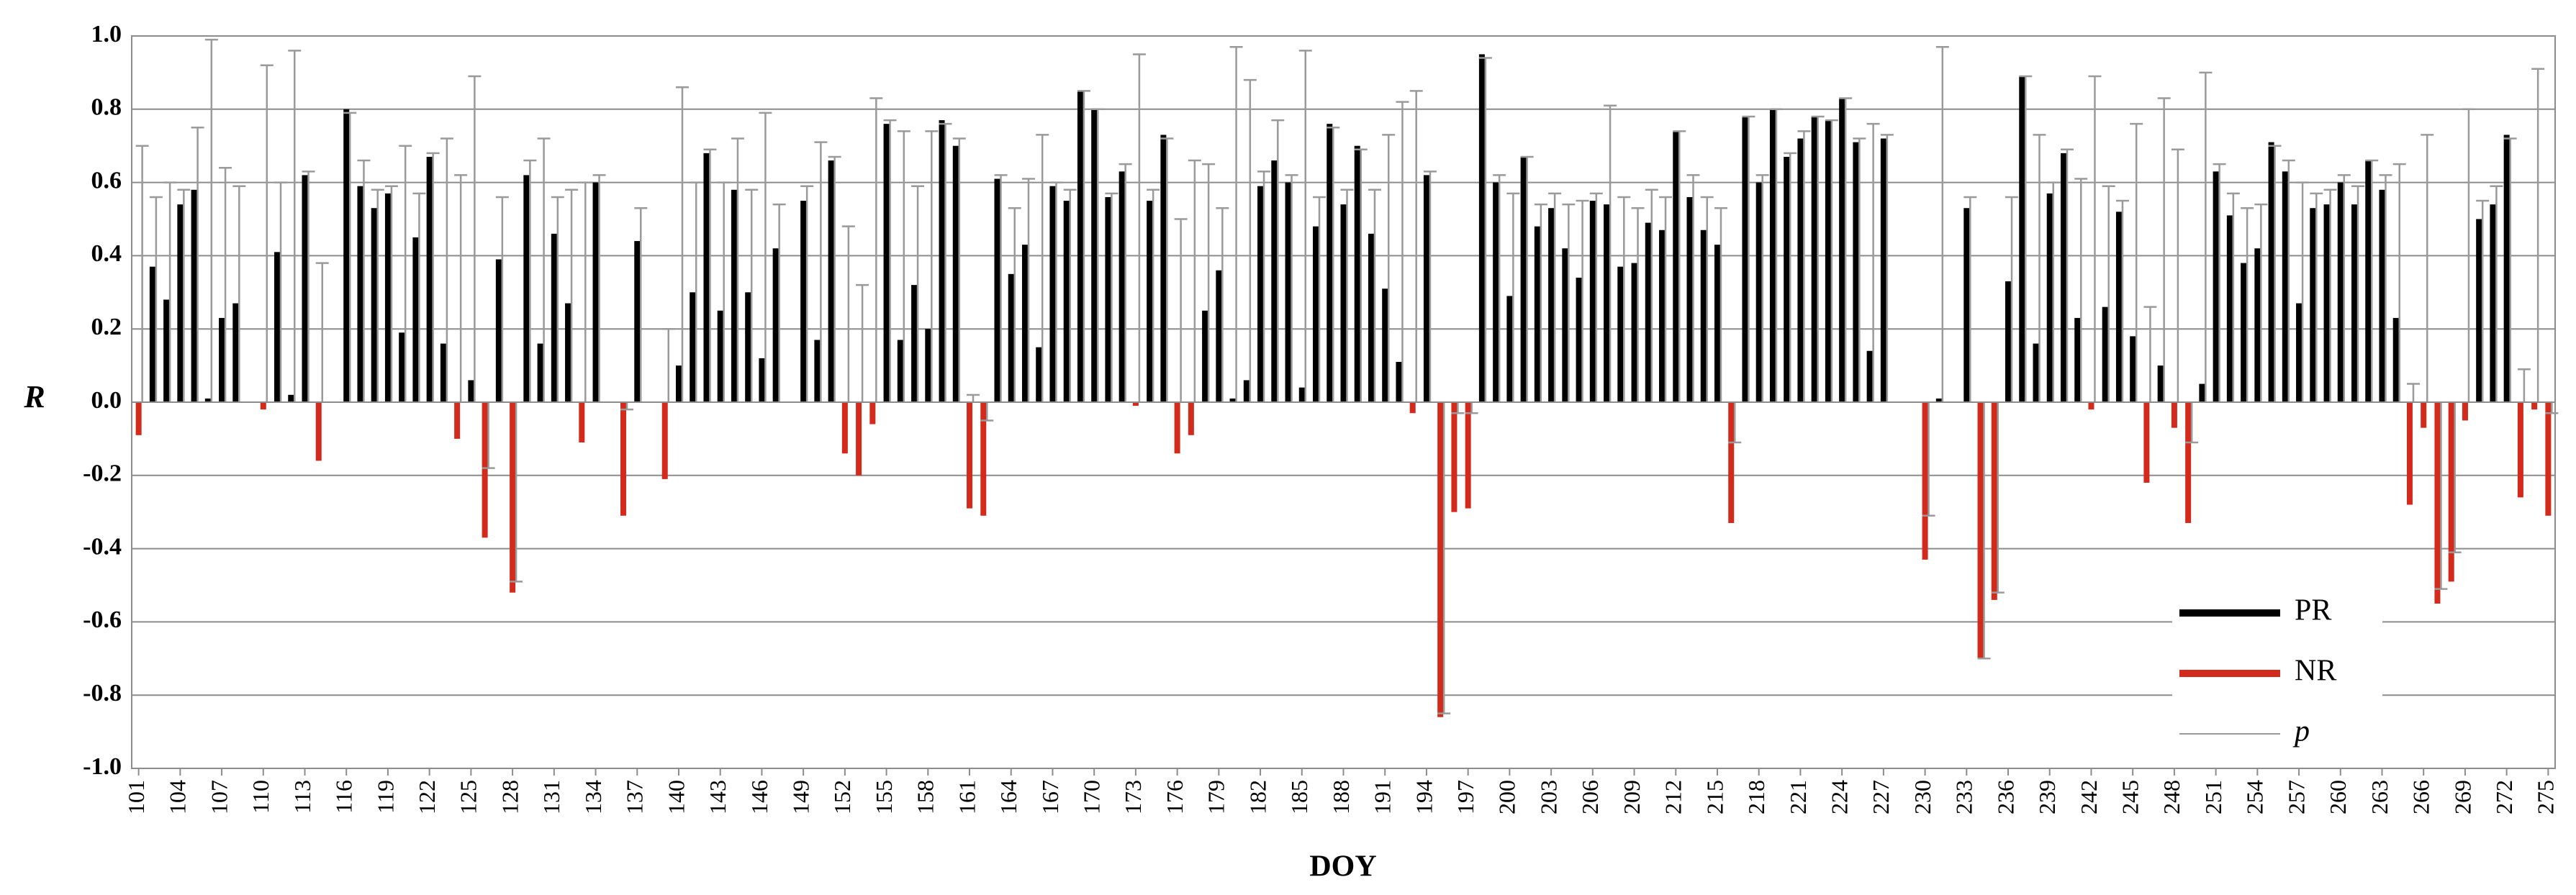  What do you see at coordinates (2301, 731) in the screenshot?
I see `legend-label: p` at bounding box center [2301, 731].